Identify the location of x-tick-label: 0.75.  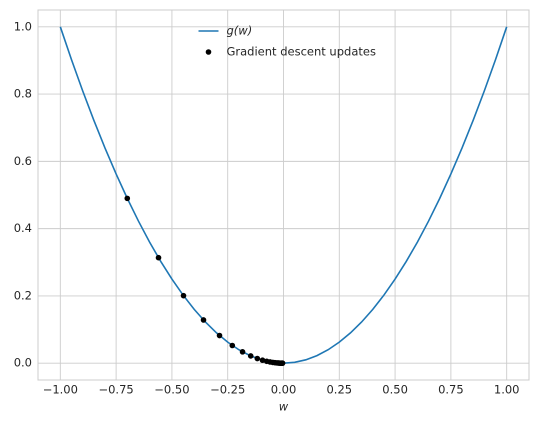
(451, 390).